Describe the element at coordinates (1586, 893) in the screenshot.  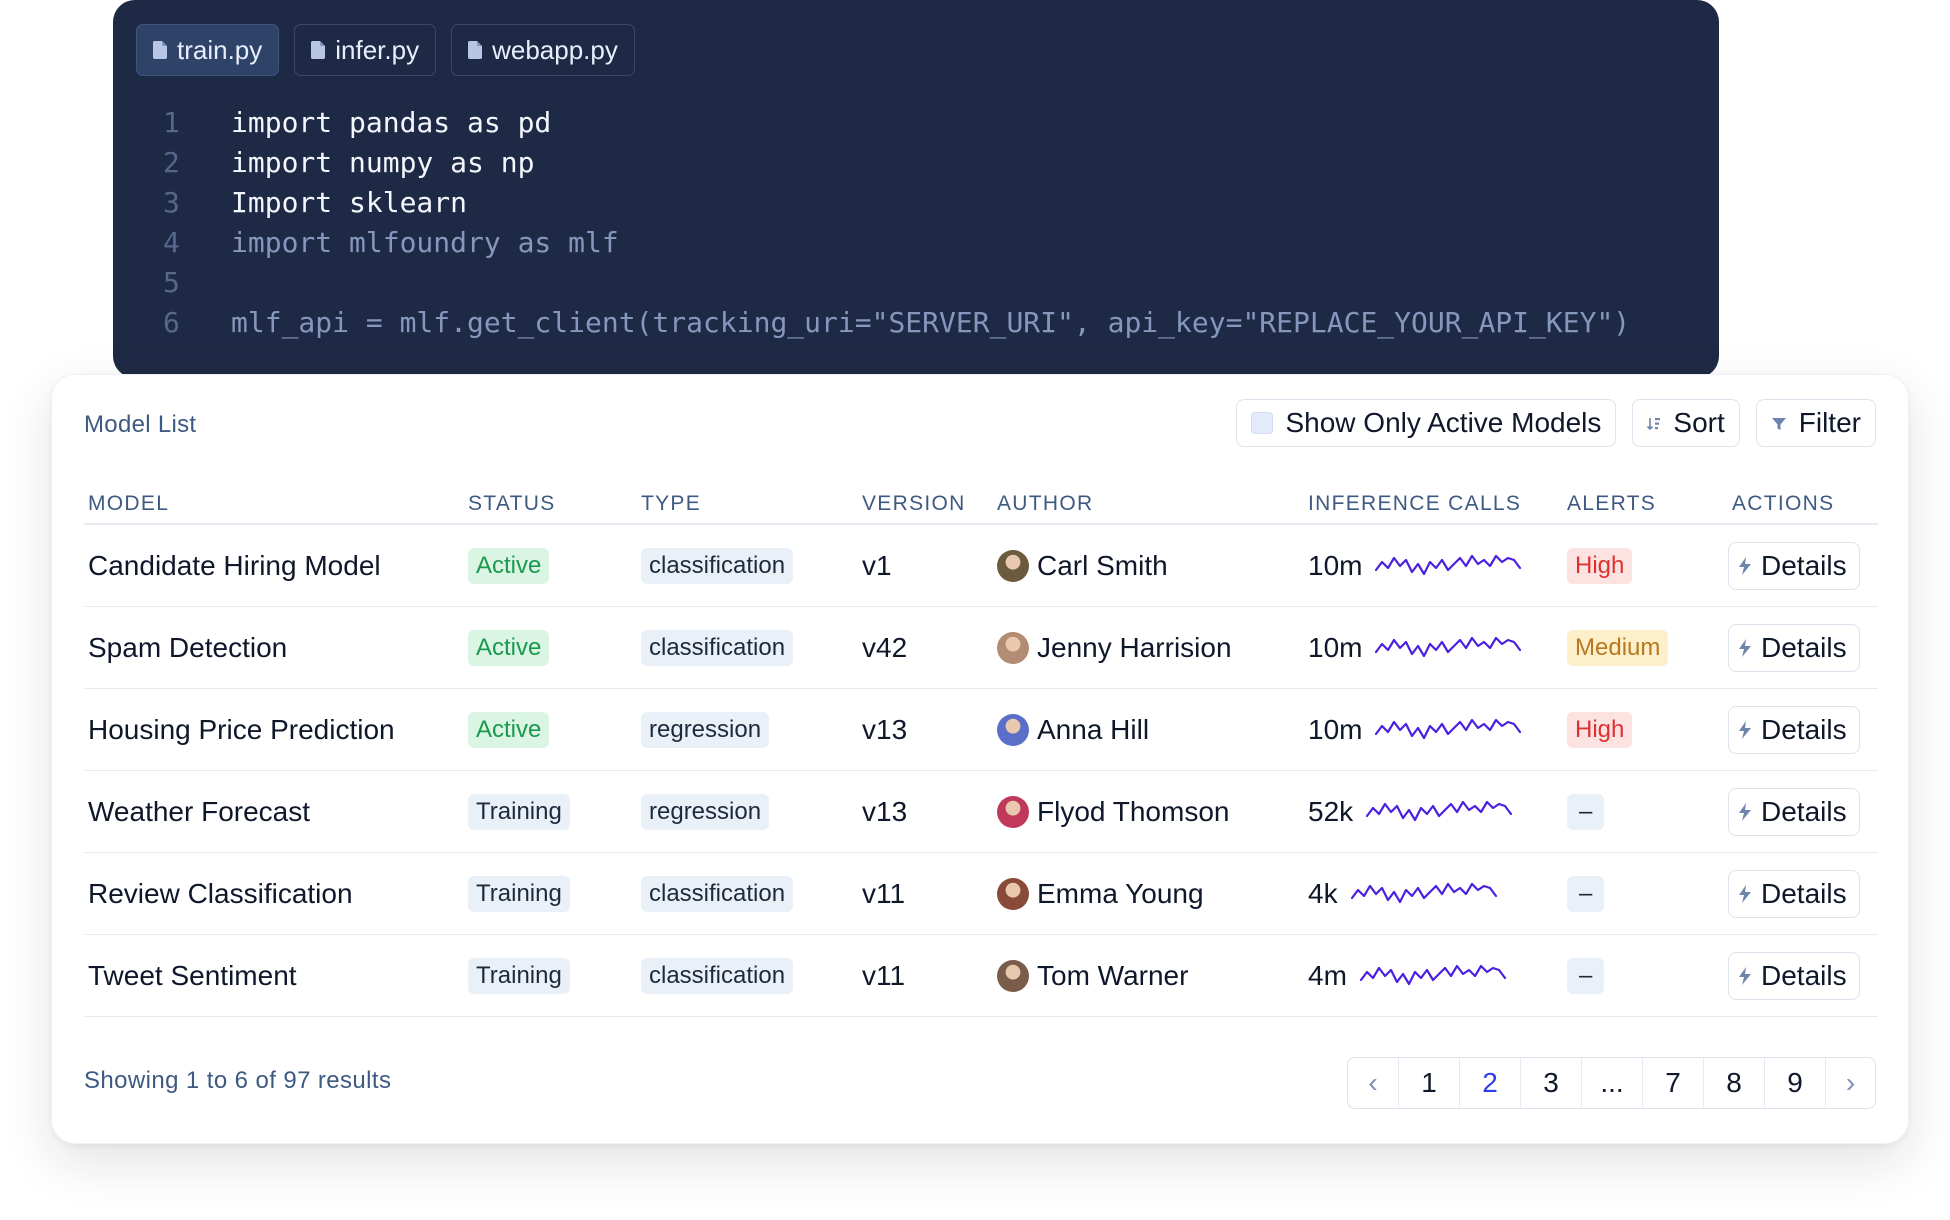
I see `alert-badge: –` at that location.